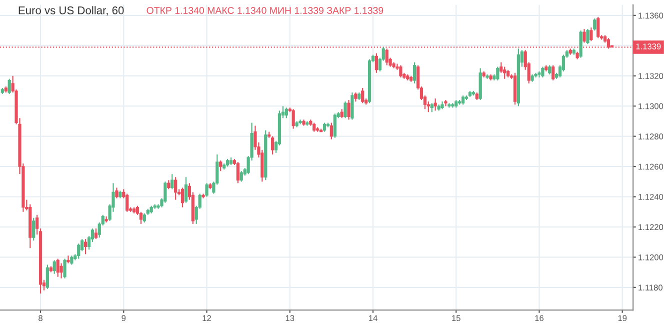 This screenshot has height=323, width=665. I want to click on chart-subtitle: ОТКР 1.1340 МАКС 1.1340 МИН 1.1339 ЗАКР 1.1339, so click(265, 10).